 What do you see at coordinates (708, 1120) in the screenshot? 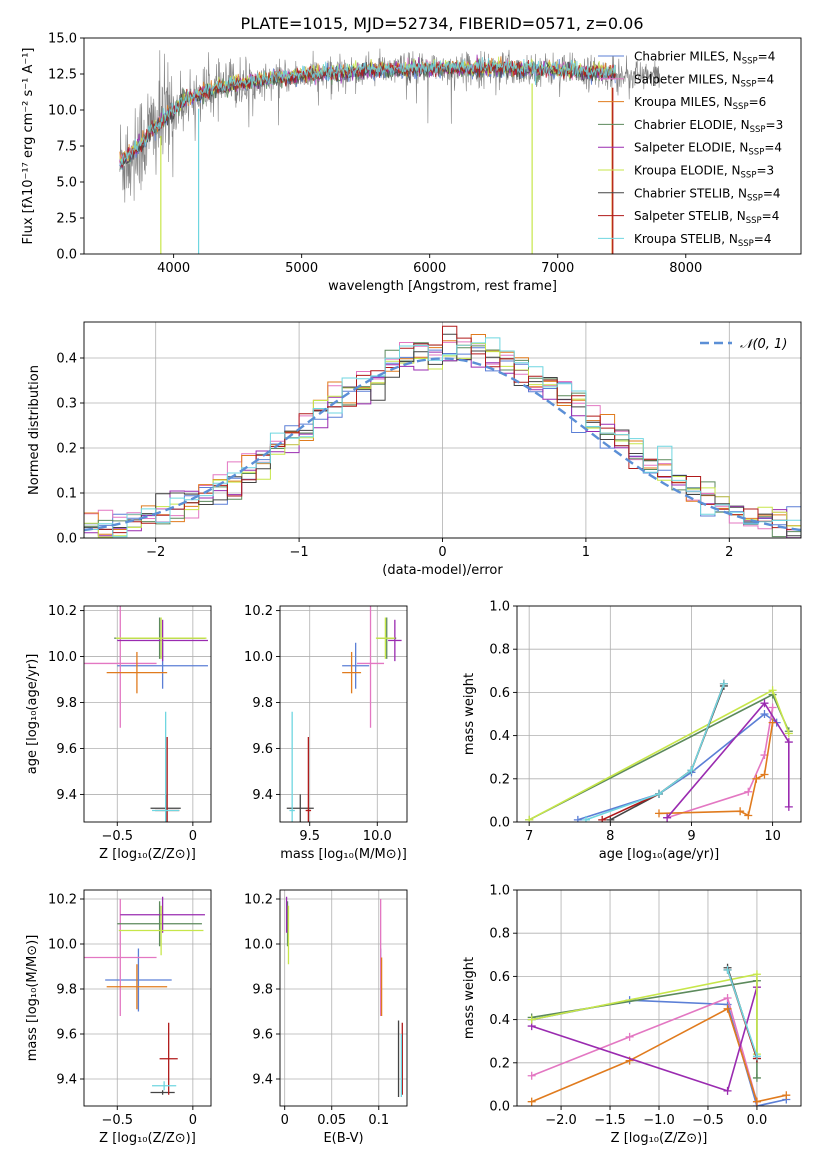
I see `x-tick-label: −0.5` at bounding box center [708, 1120].